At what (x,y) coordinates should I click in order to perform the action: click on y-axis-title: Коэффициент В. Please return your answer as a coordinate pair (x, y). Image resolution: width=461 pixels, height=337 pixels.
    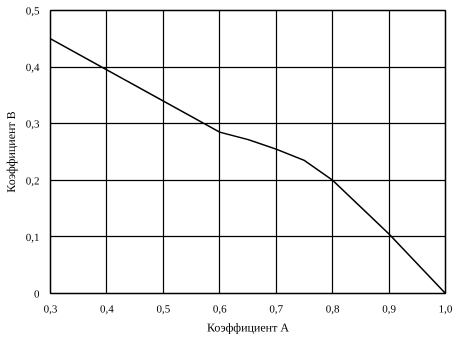
    Looking at the image, I should click on (11, 152).